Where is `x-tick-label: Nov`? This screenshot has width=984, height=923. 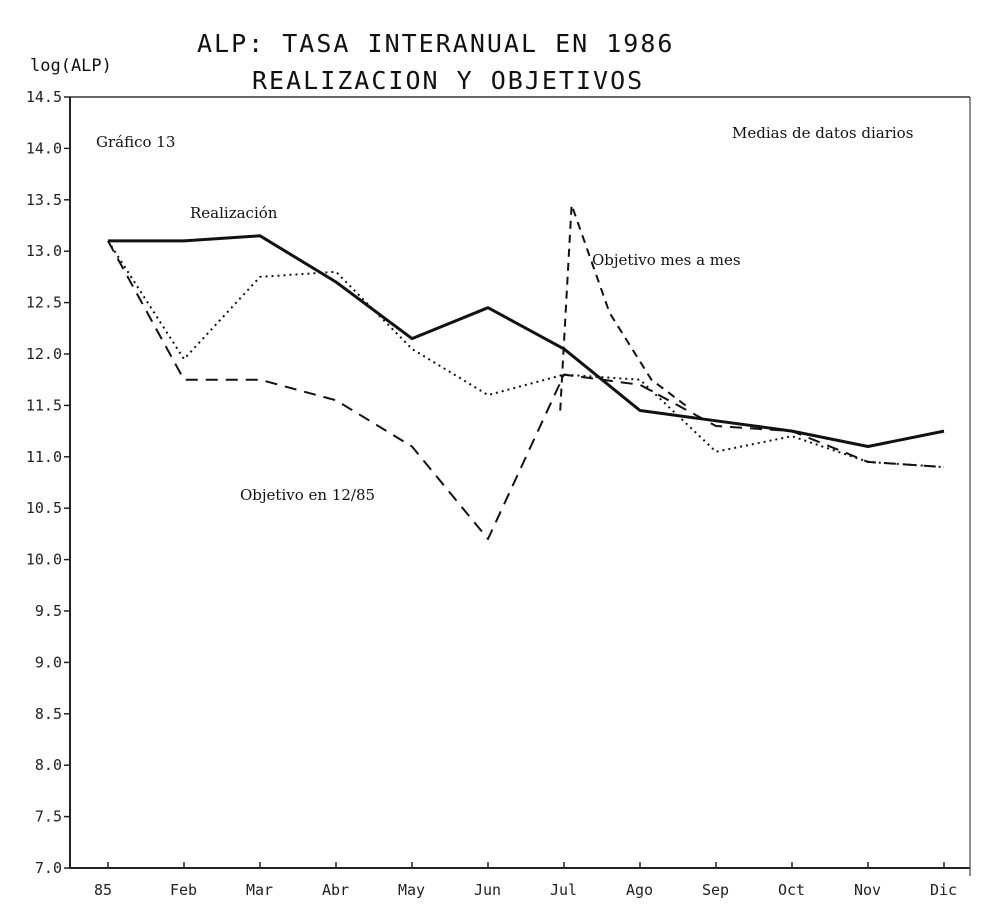 x-tick-label: Nov is located at coordinates (867, 890).